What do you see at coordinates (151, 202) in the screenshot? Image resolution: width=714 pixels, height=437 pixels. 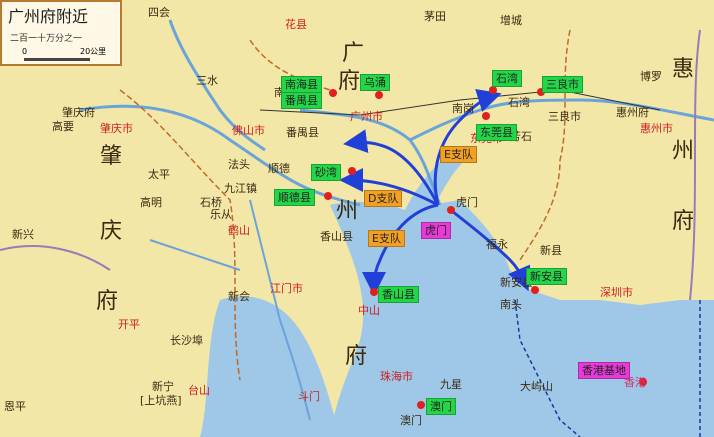 I see `place-gaoming: 高明` at bounding box center [151, 202].